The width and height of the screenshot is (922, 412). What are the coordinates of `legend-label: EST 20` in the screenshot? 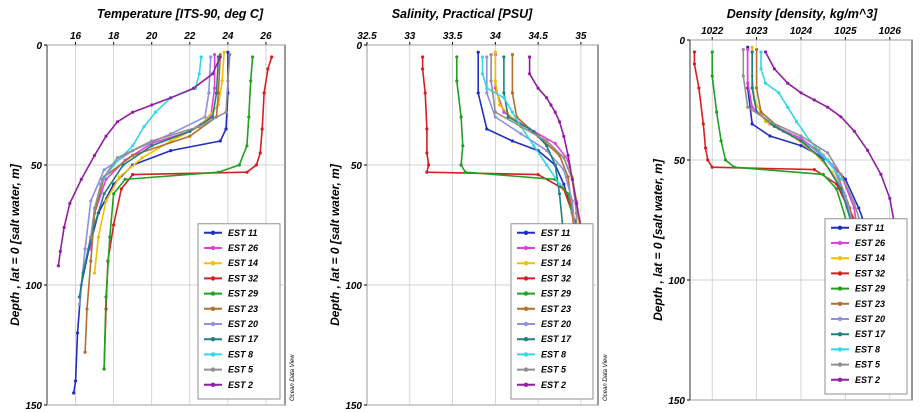 It's located at (870, 319).